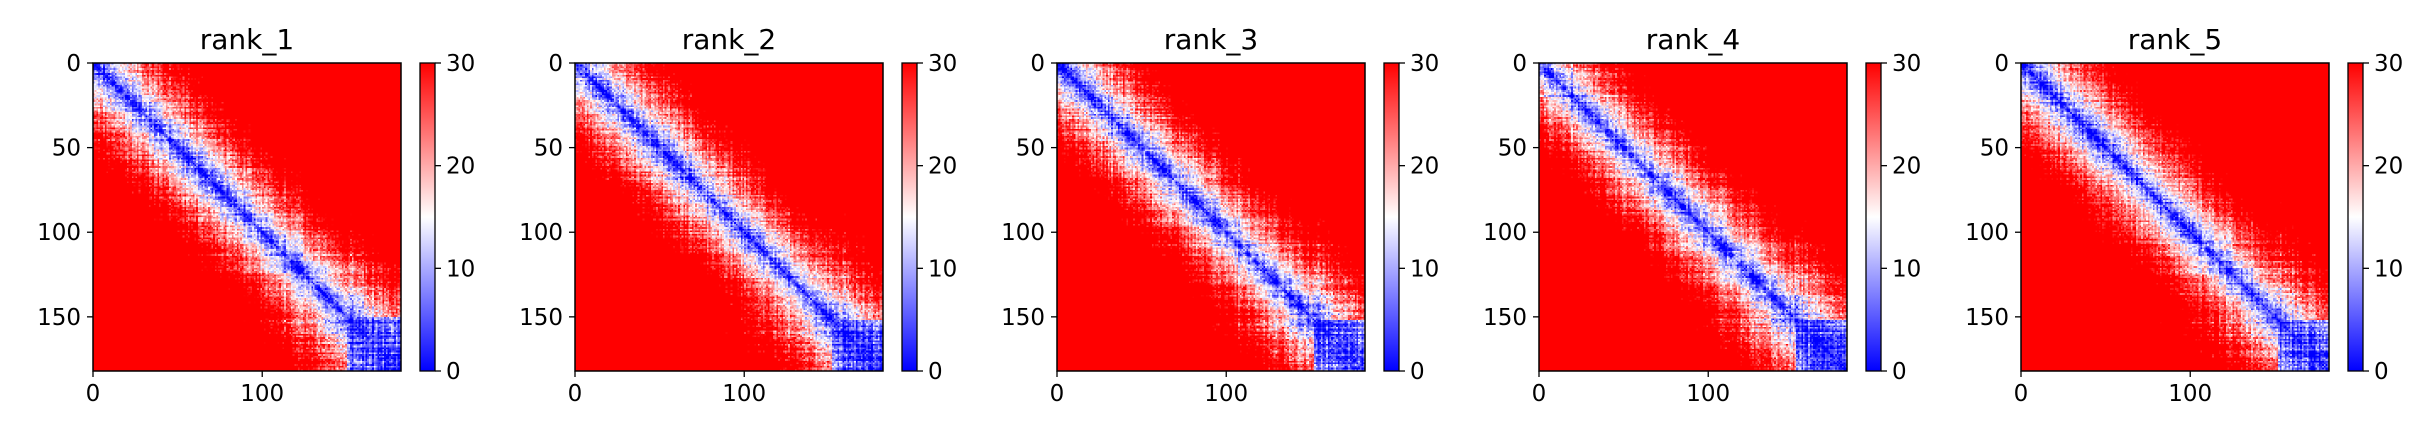 This screenshot has width=2435, height=438. What do you see at coordinates (1211, 39) in the screenshot?
I see `panel-title: rank_3` at bounding box center [1211, 39].